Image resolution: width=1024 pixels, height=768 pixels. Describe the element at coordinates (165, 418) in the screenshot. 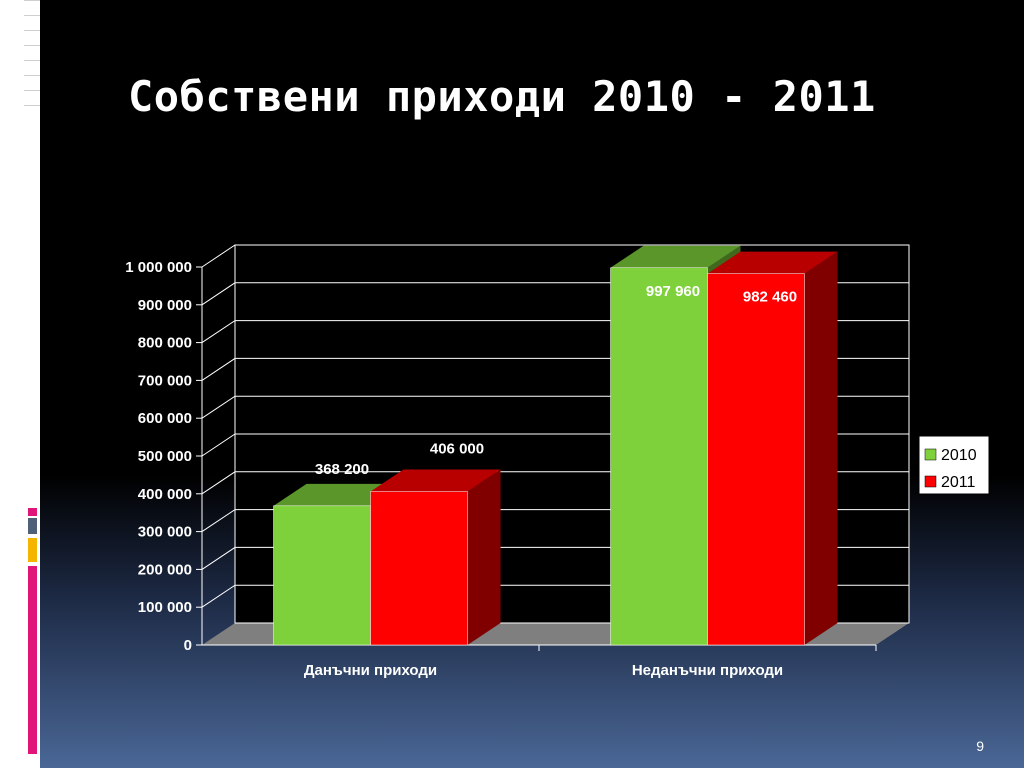

I see `y-tick-label: 600 000` at that location.